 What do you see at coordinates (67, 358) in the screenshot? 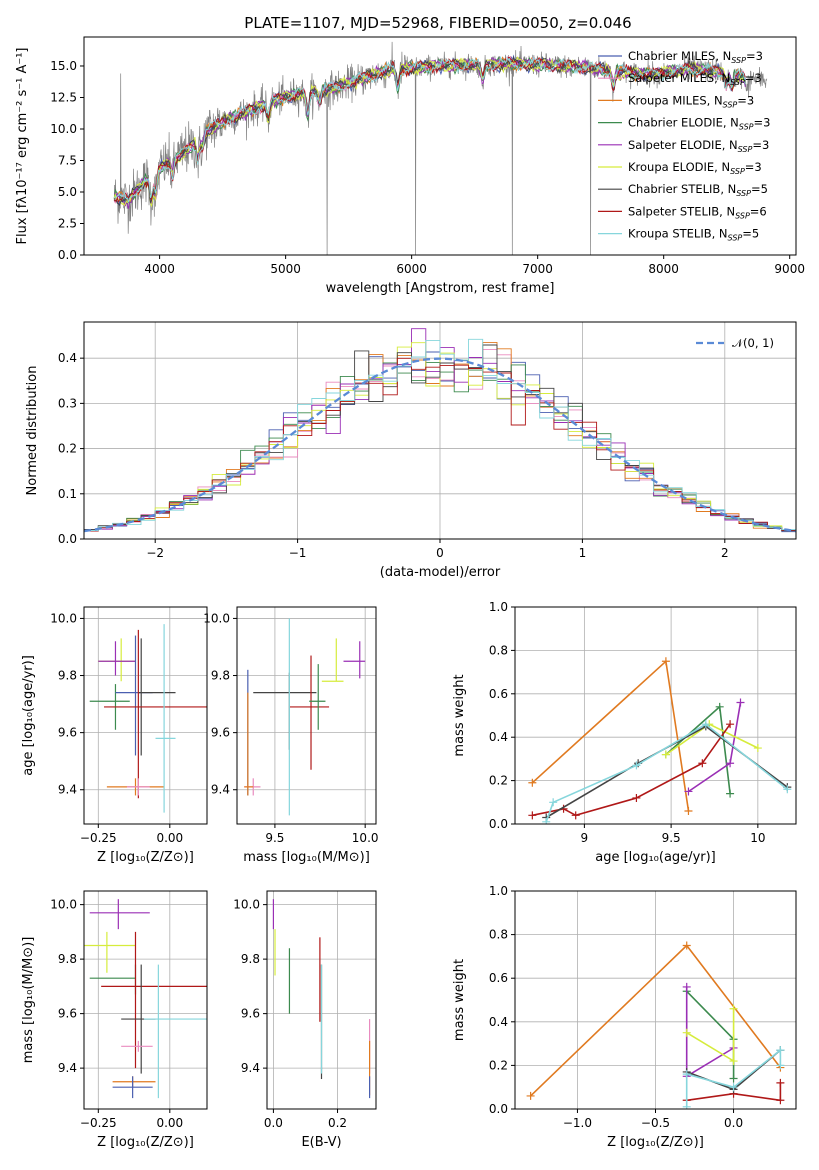
I see `y-tick-label: 0.4` at bounding box center [67, 358].